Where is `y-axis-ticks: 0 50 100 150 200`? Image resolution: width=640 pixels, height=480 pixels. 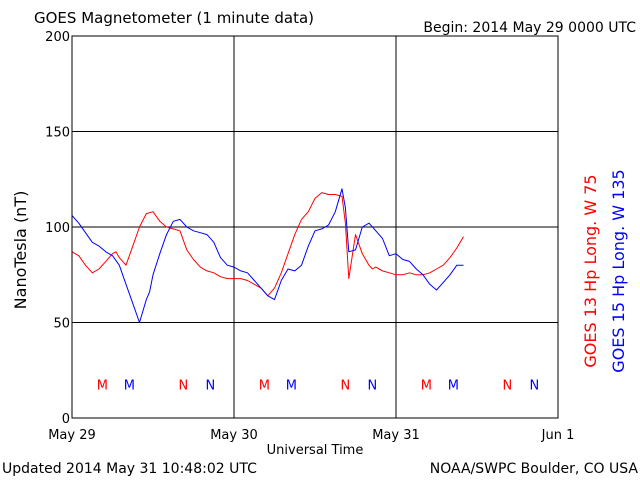 y-axis-ticks: 0 50 100 150 200 is located at coordinates (57, 228).